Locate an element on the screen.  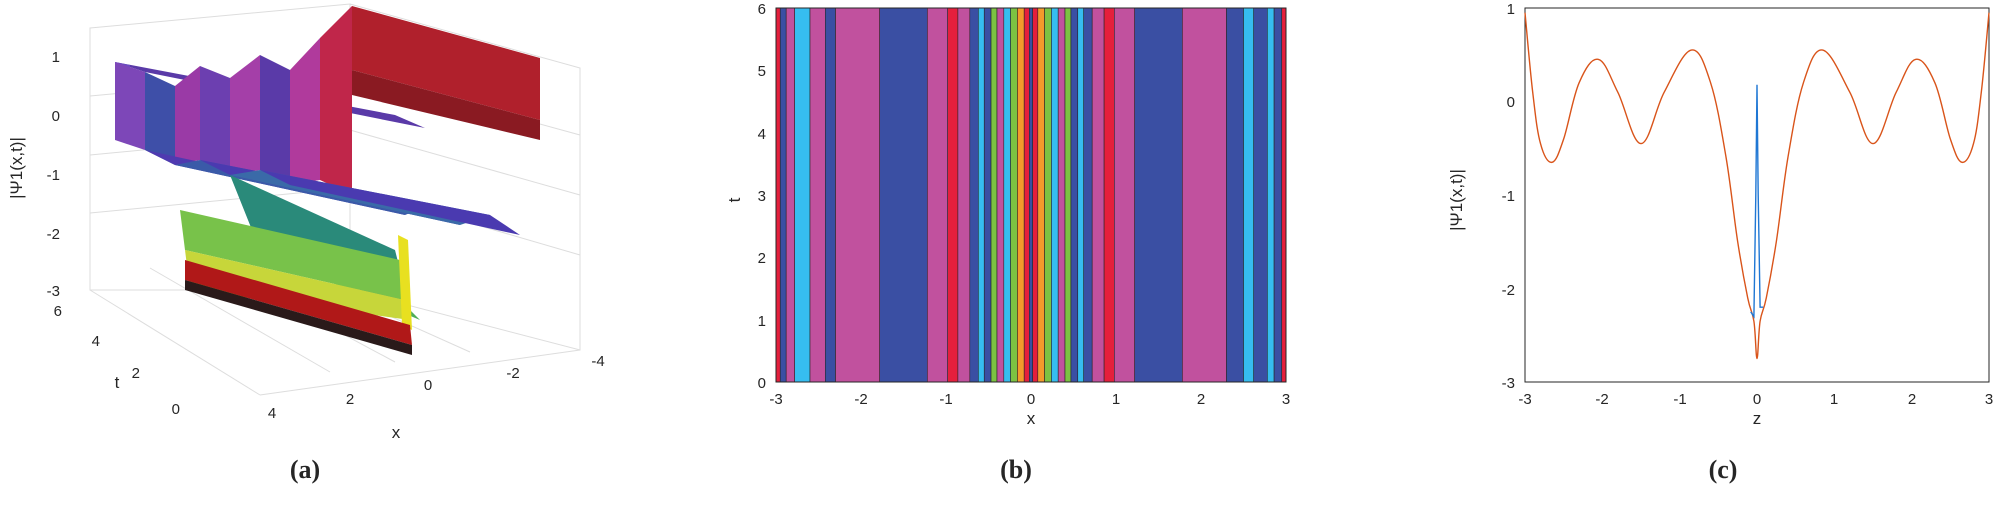
panel-a-x-tick: -4 is located at coordinates (597, 361).